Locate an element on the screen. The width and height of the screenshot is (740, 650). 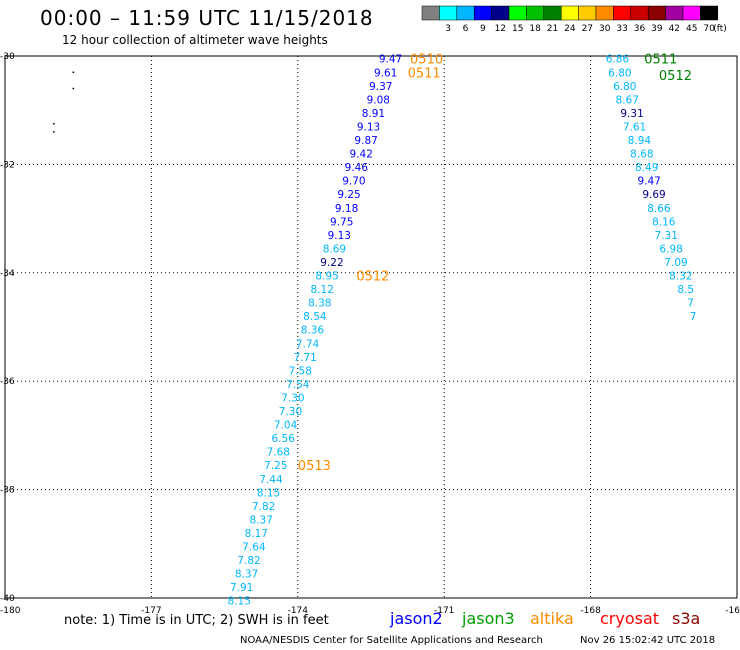
legend-jason2: jason2 is located at coordinates (416, 618).